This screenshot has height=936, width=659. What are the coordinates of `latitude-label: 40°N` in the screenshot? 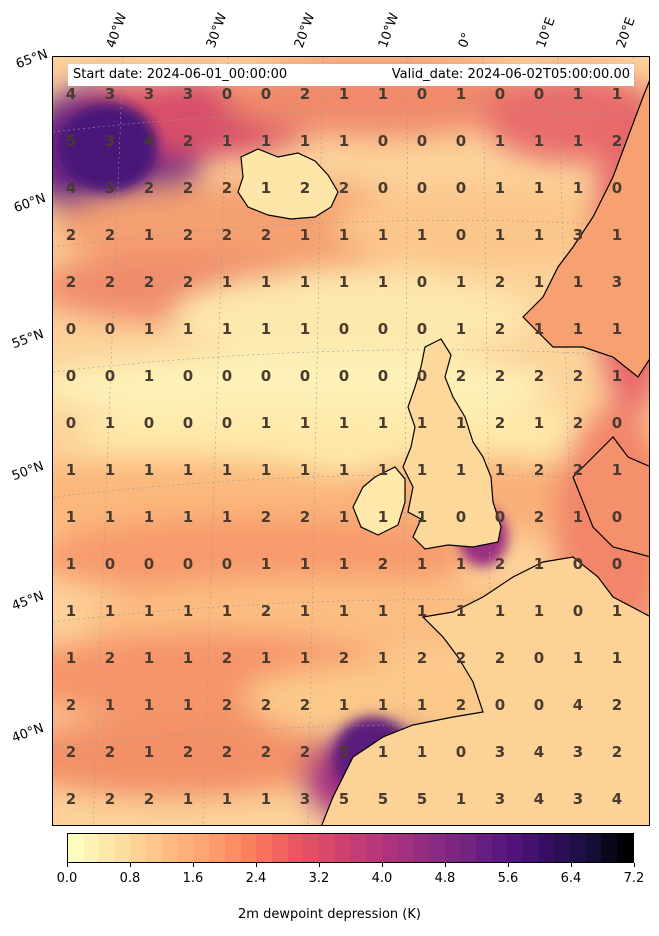 It's located at (28, 733).